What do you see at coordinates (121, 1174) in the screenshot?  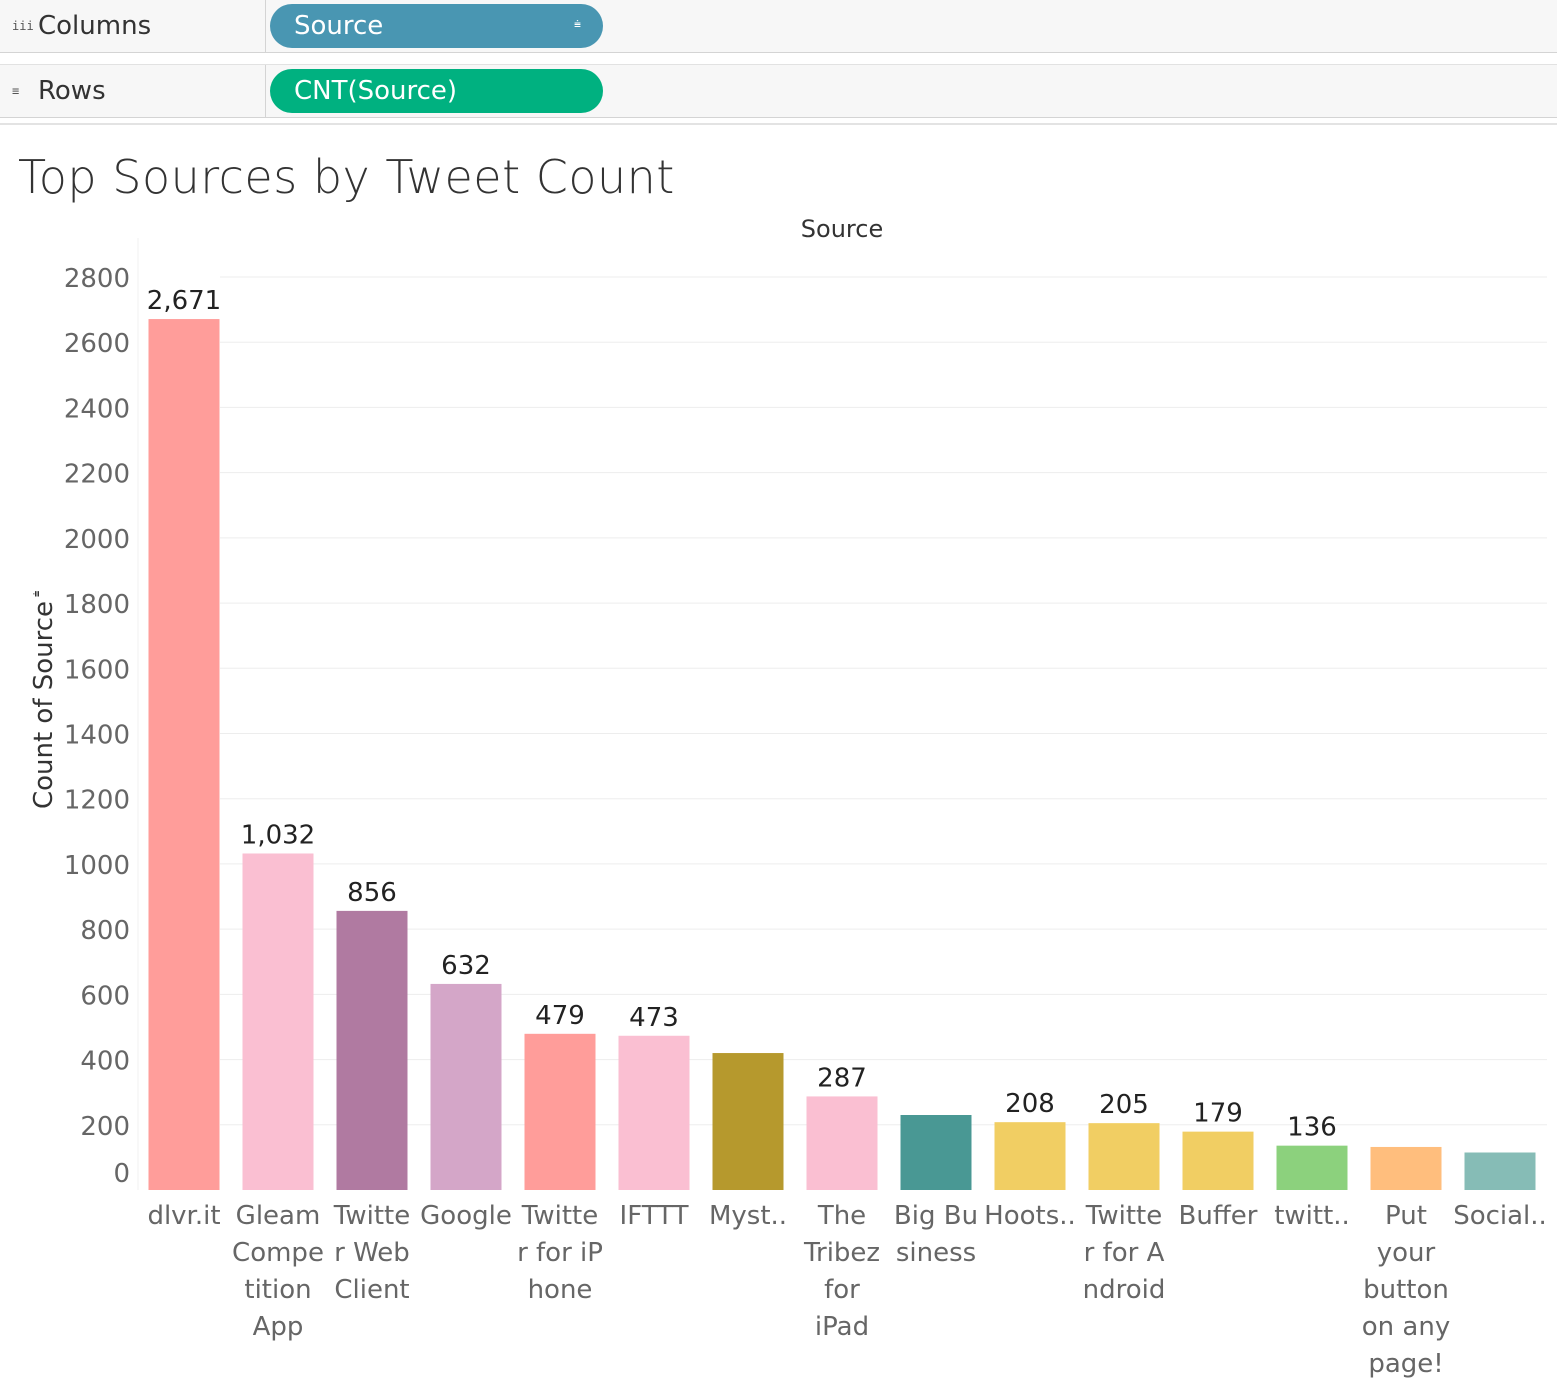 I see `y-tick-label: 0` at bounding box center [121, 1174].